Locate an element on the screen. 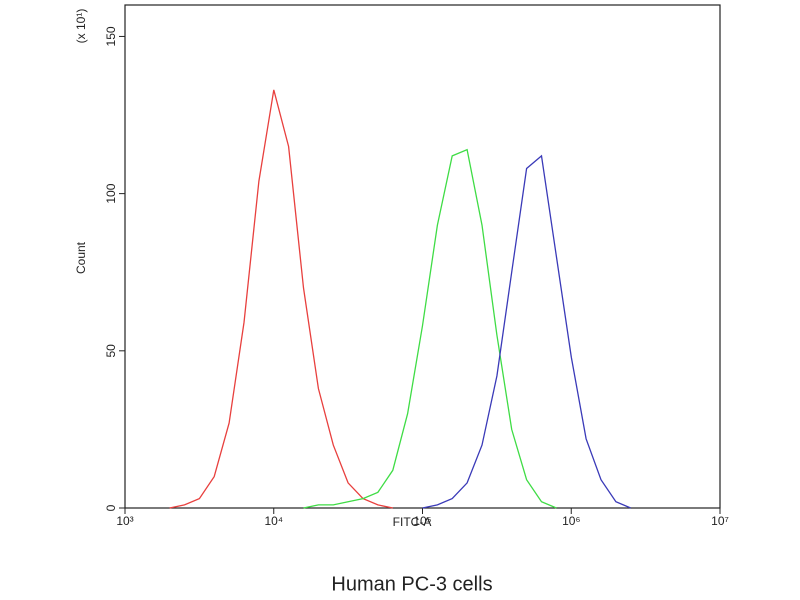  x-tick-label: 10⁷ is located at coordinates (720, 521).